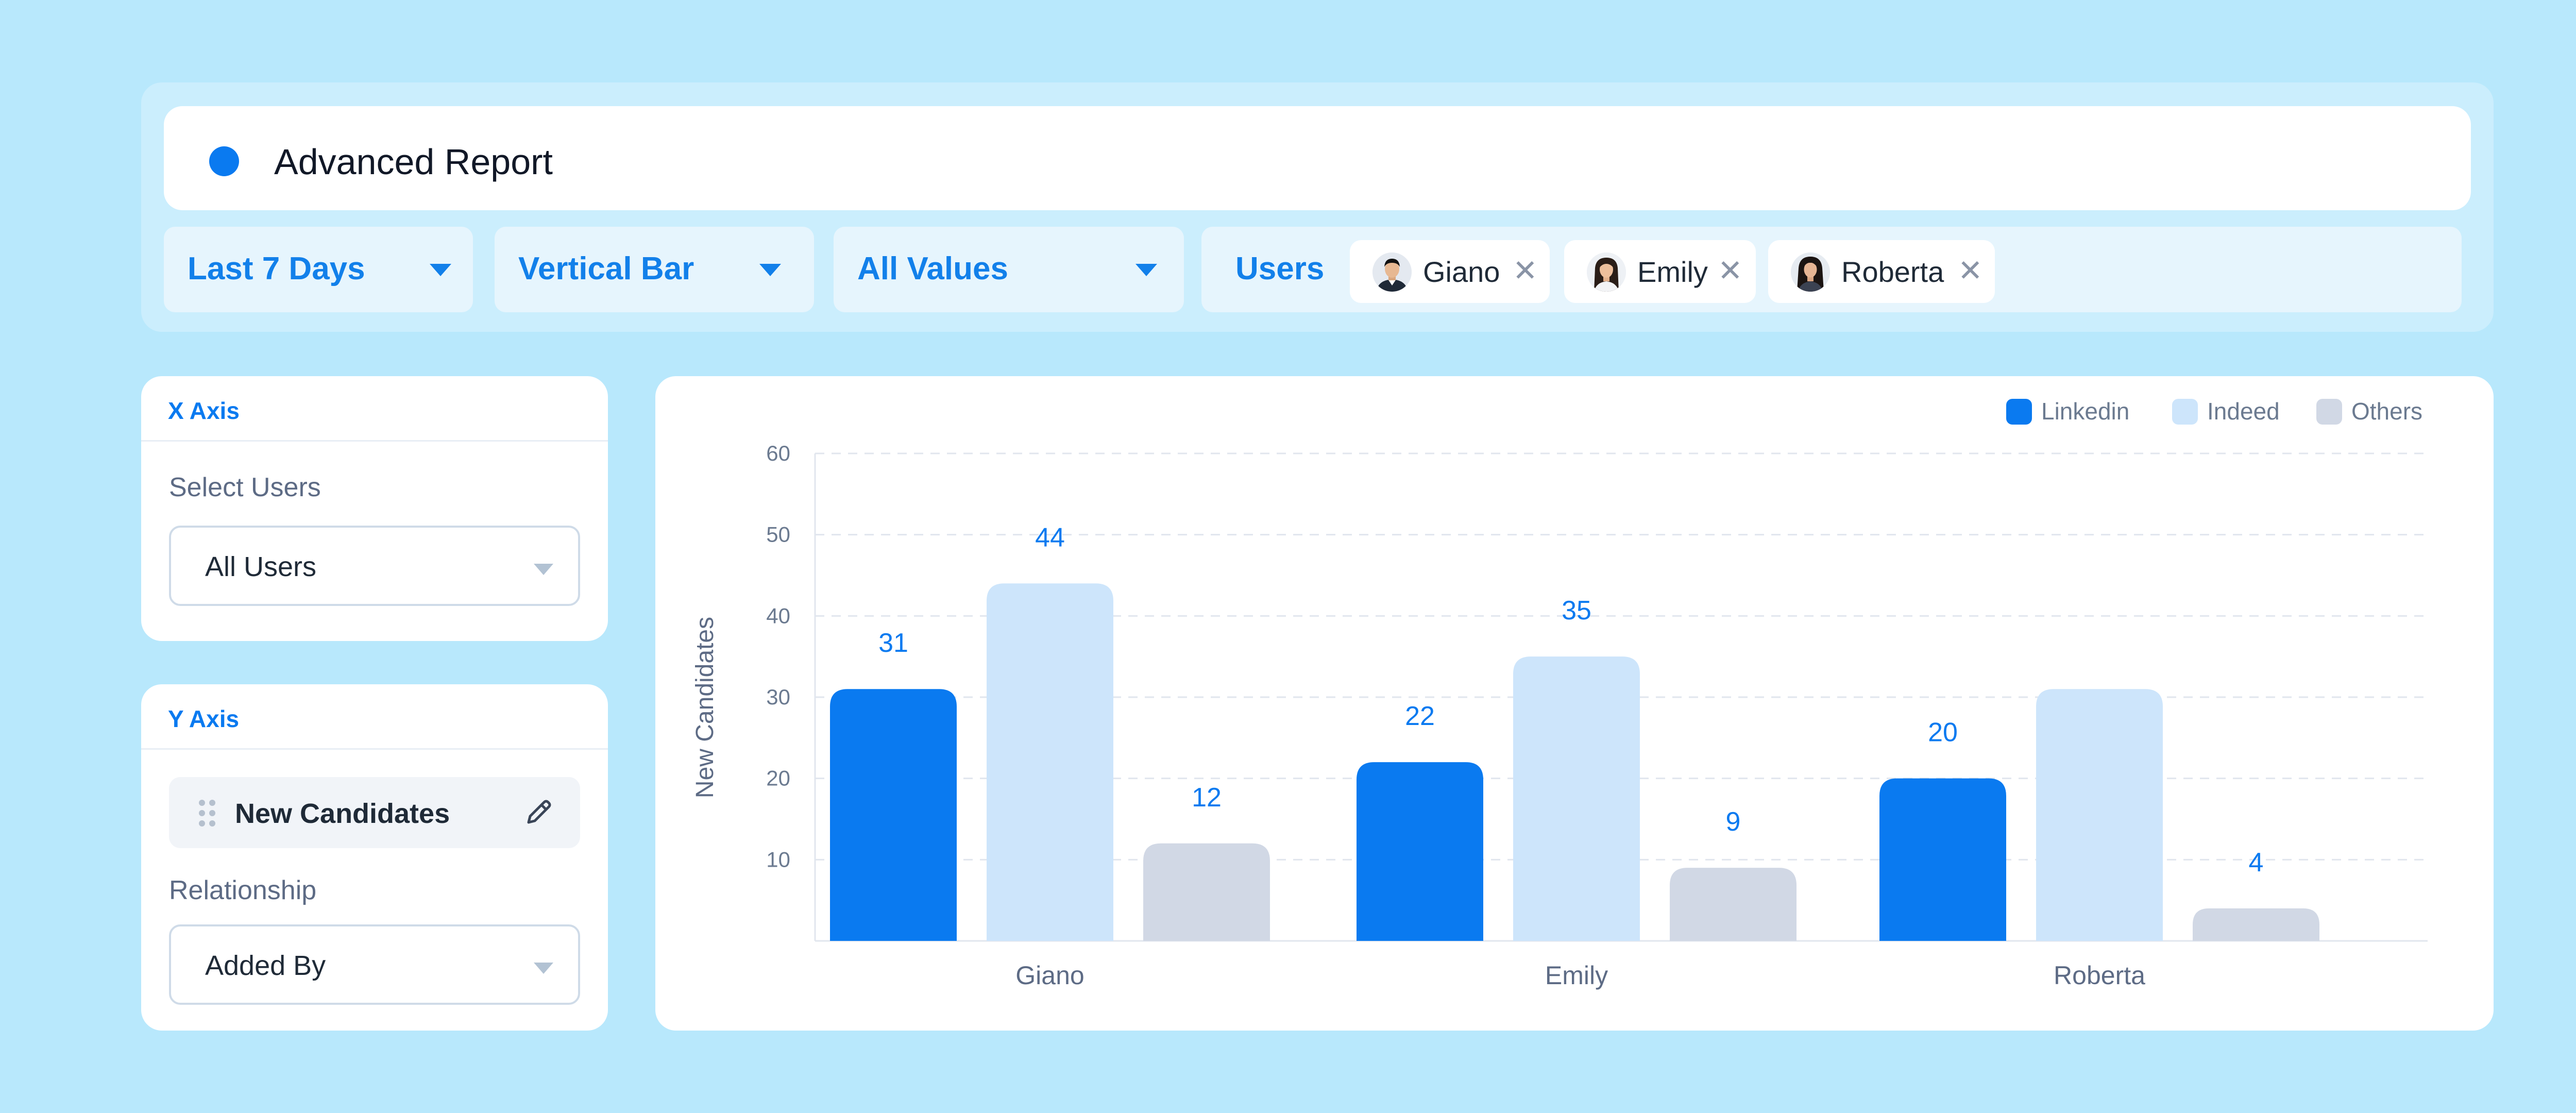  Describe the element at coordinates (243, 890) in the screenshot. I see `relationship-label: Relationship` at that location.